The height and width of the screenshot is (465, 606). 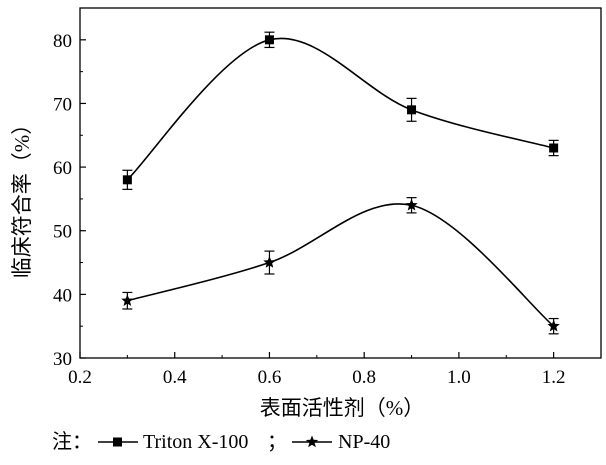 What do you see at coordinates (117, 442) in the screenshot?
I see `legend-marker-triton` at bounding box center [117, 442].